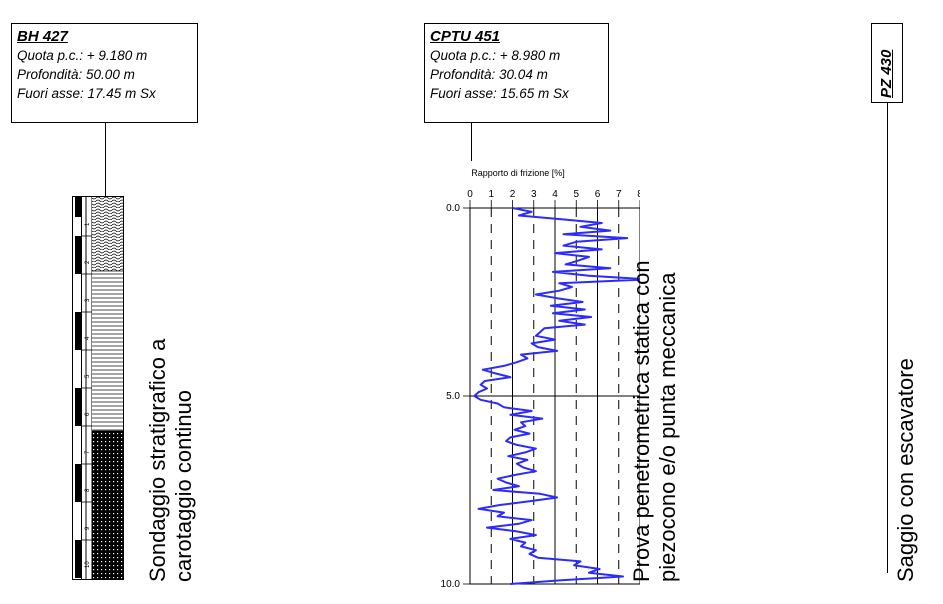 This screenshot has height=604, width=943. Describe the element at coordinates (491, 194) in the screenshot. I see `x-tick-label: 1` at that location.